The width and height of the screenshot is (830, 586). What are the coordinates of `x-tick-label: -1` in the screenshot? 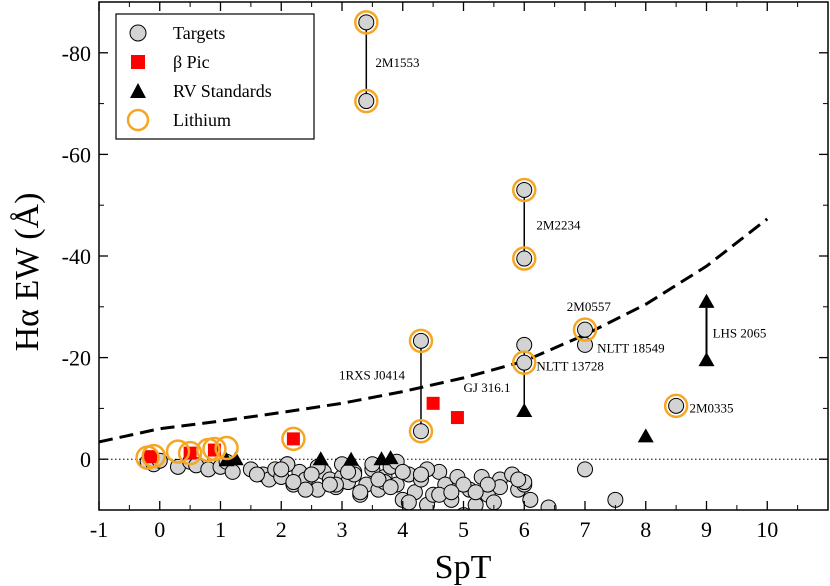 It's located at (99, 529).